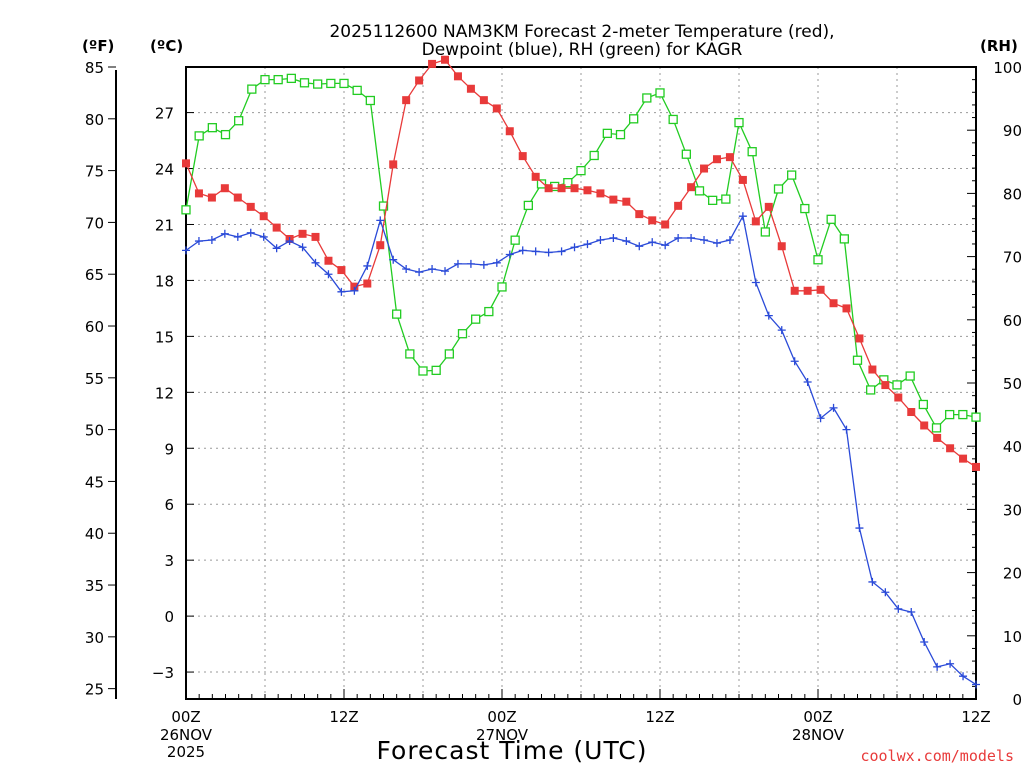  Describe the element at coordinates (94, 68) in the screenshot. I see `fahrenheit-tick-label: 85` at that location.